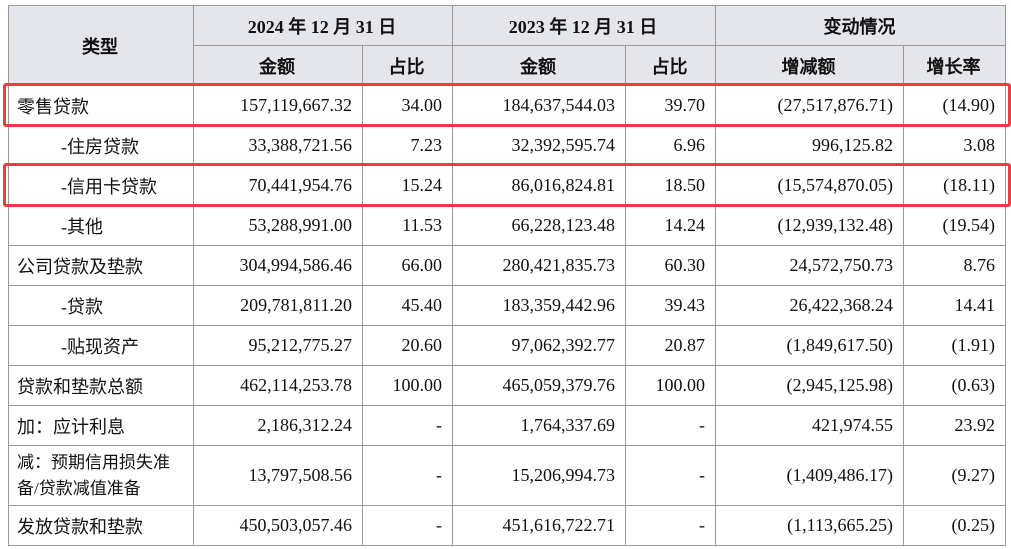 The image size is (1011, 549). Describe the element at coordinates (407, 225) in the screenshot. I see `cell: 11.53` at that location.